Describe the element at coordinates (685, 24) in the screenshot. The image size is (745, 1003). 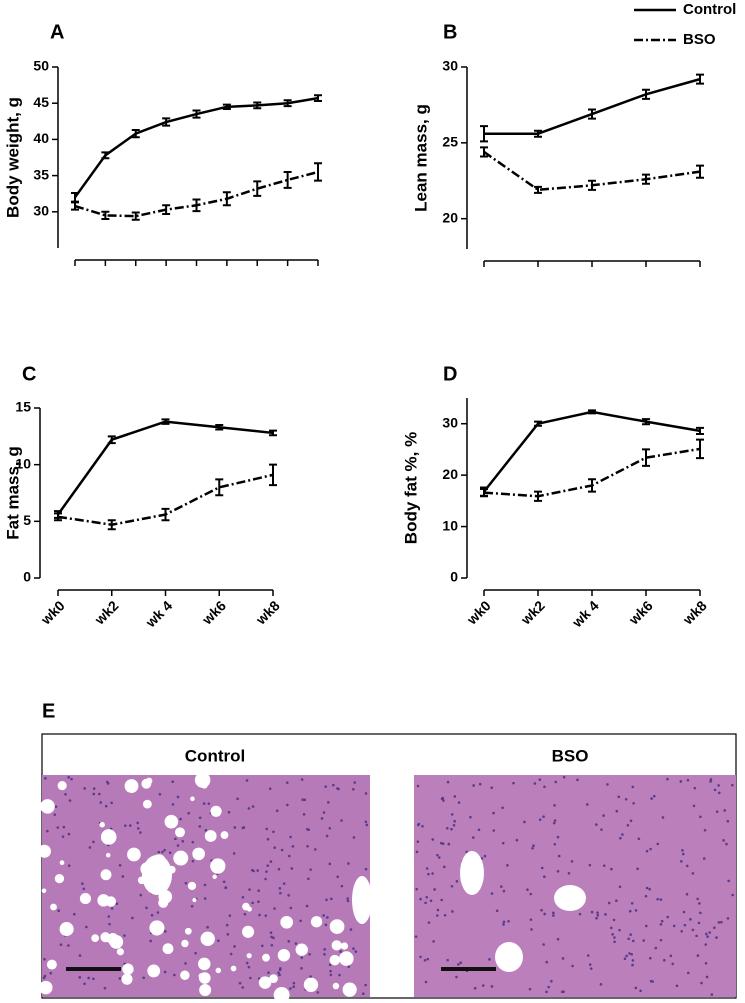
I see `legend: Control BSO` at that location.